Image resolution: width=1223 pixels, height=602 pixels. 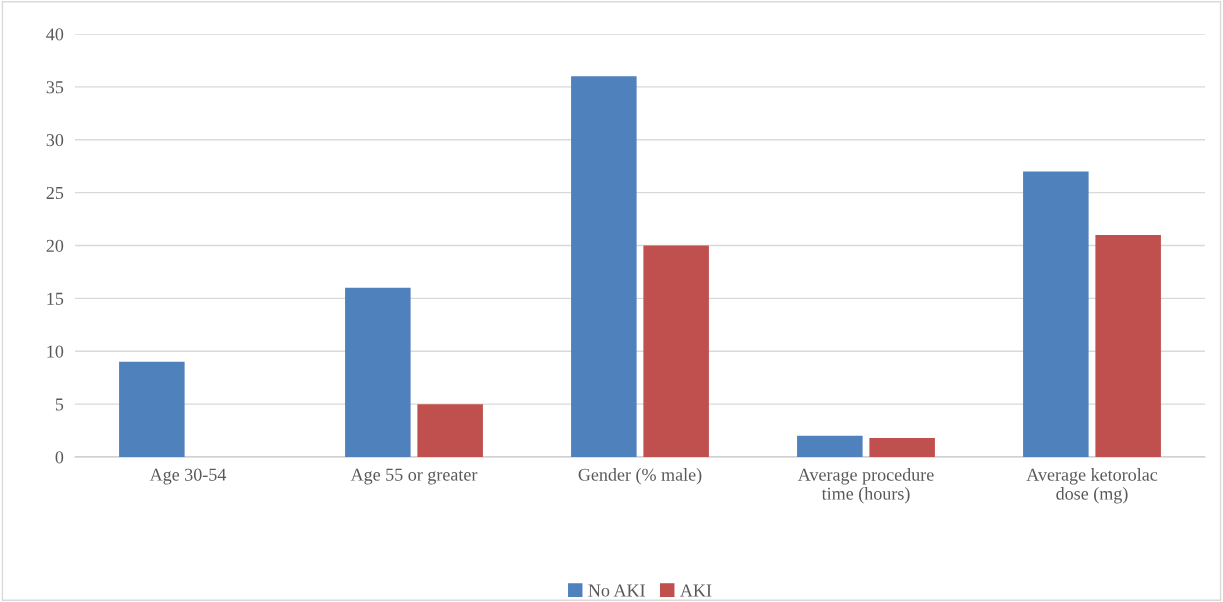 What do you see at coordinates (696, 590) in the screenshot?
I see `legend-label: AKI` at bounding box center [696, 590].